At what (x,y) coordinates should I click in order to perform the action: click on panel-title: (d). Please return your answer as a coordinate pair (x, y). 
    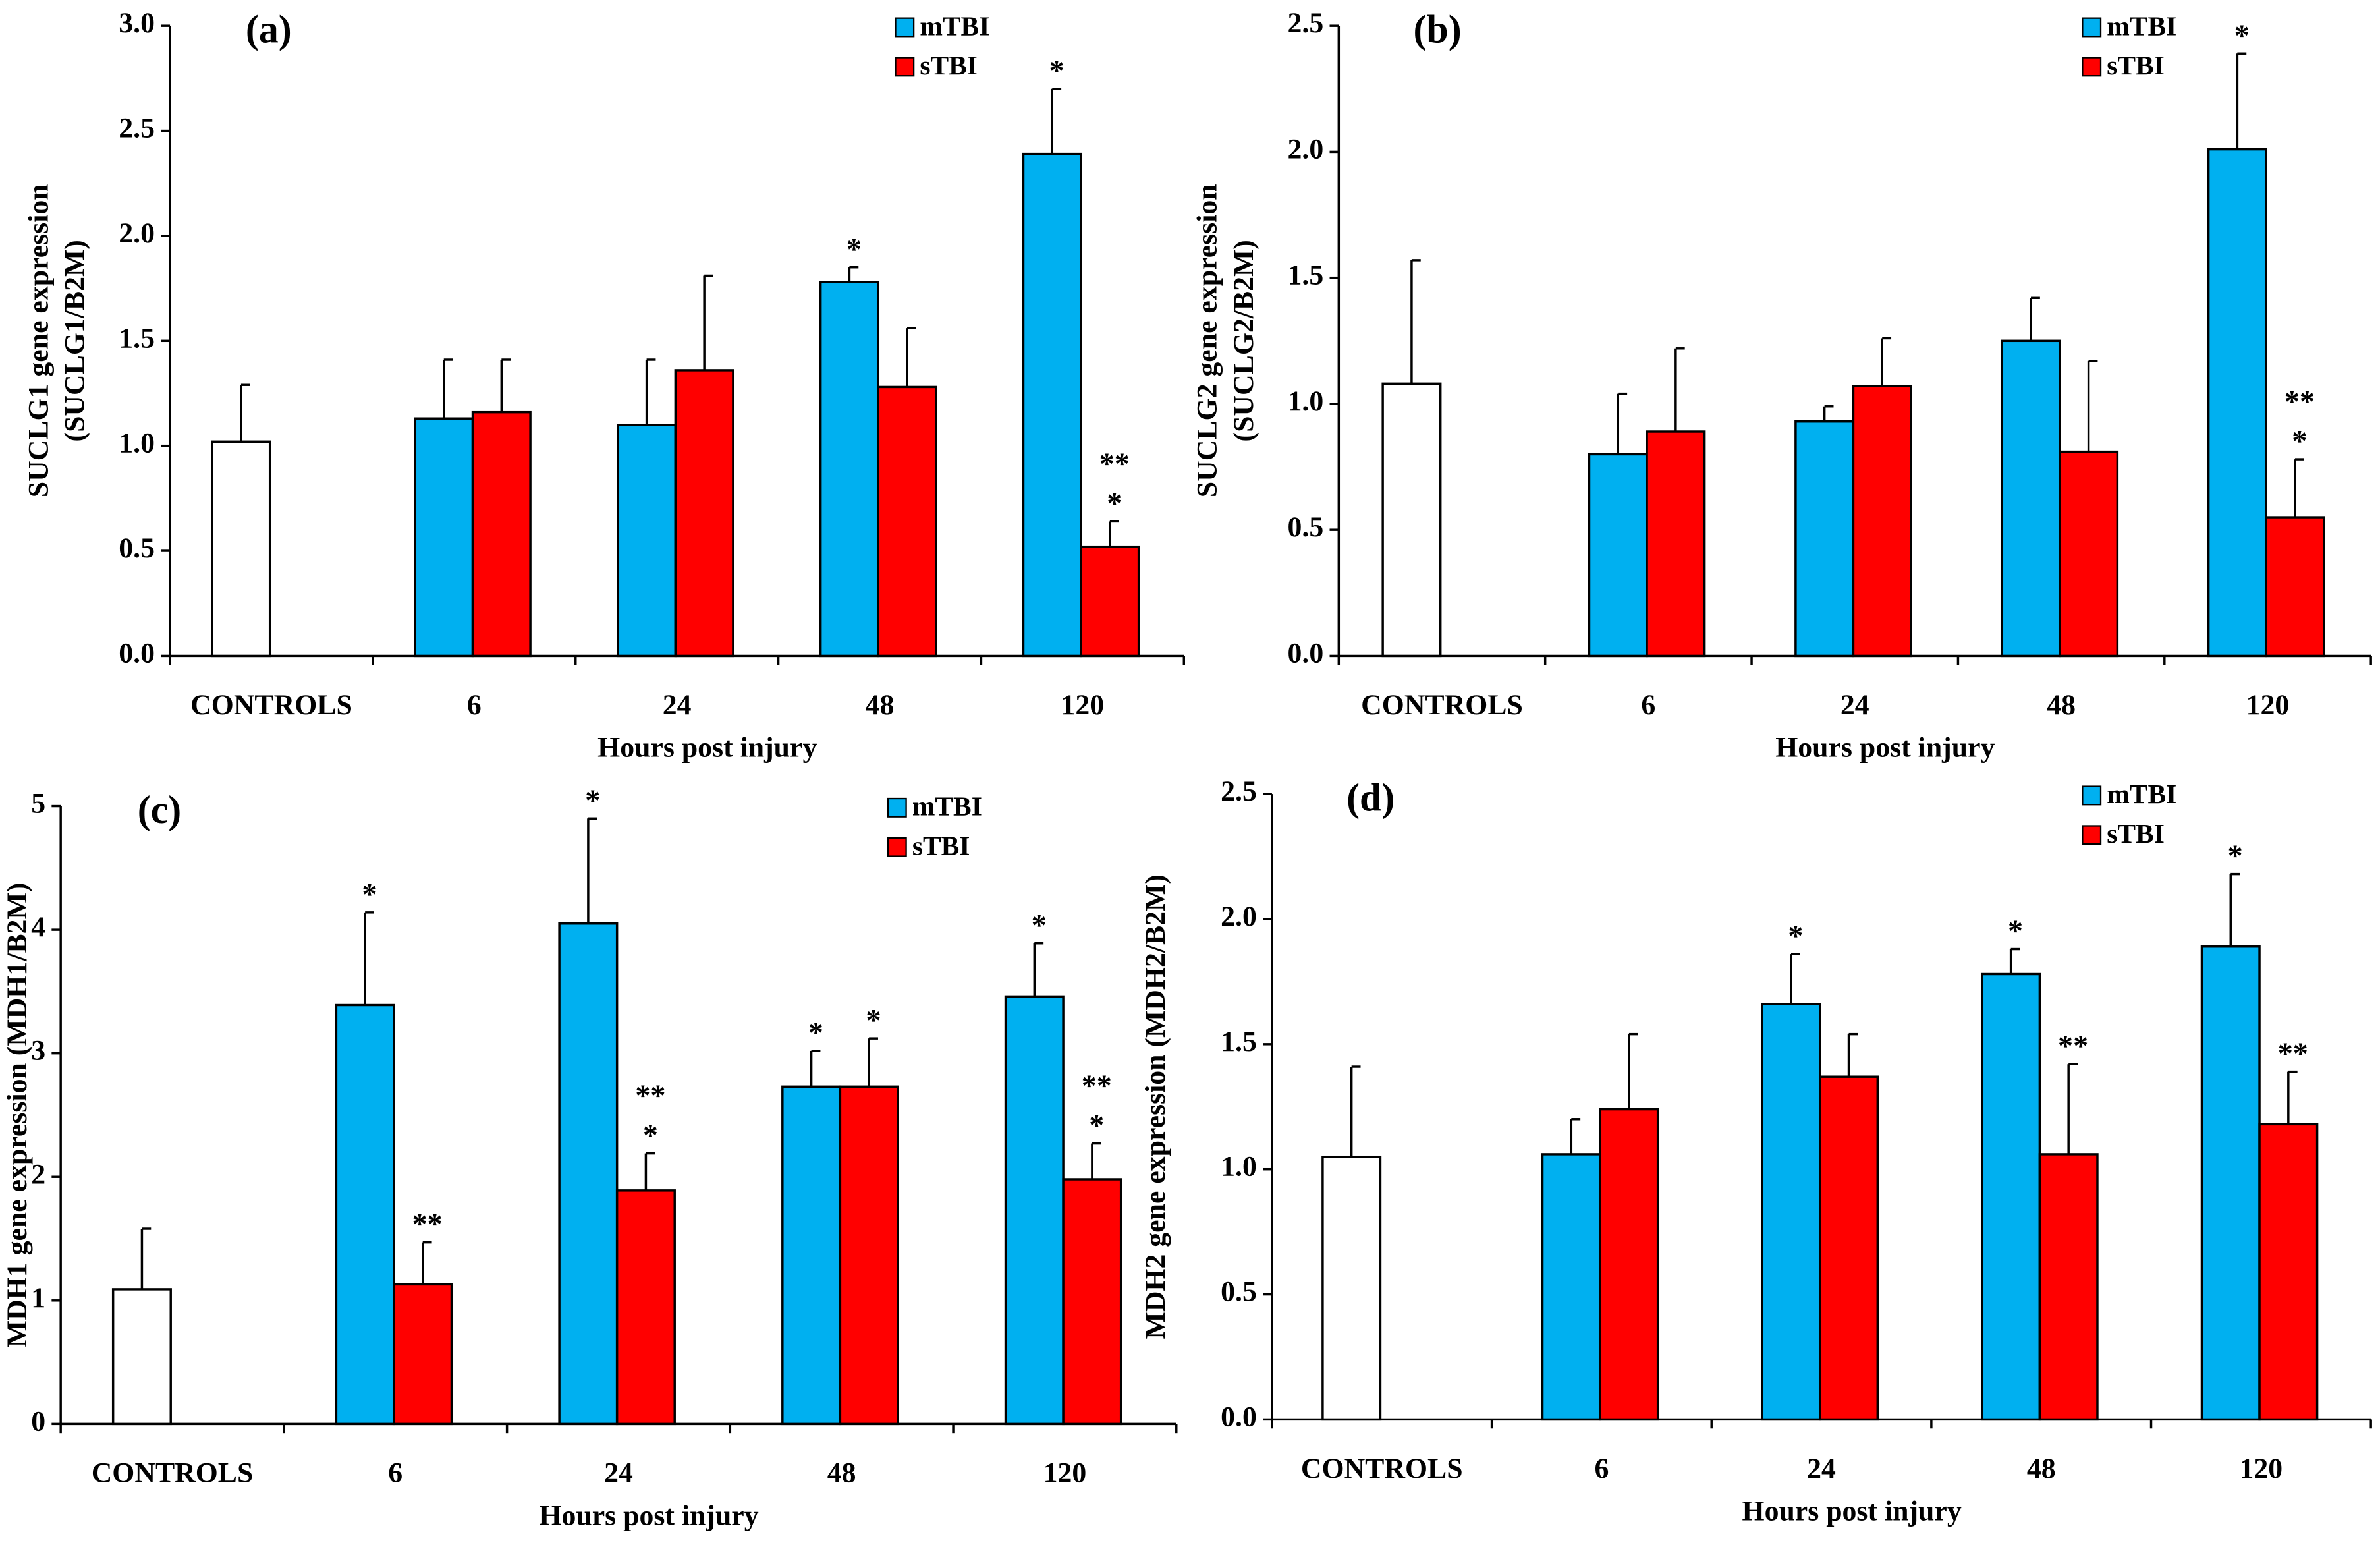
    Looking at the image, I should click on (1370, 797).